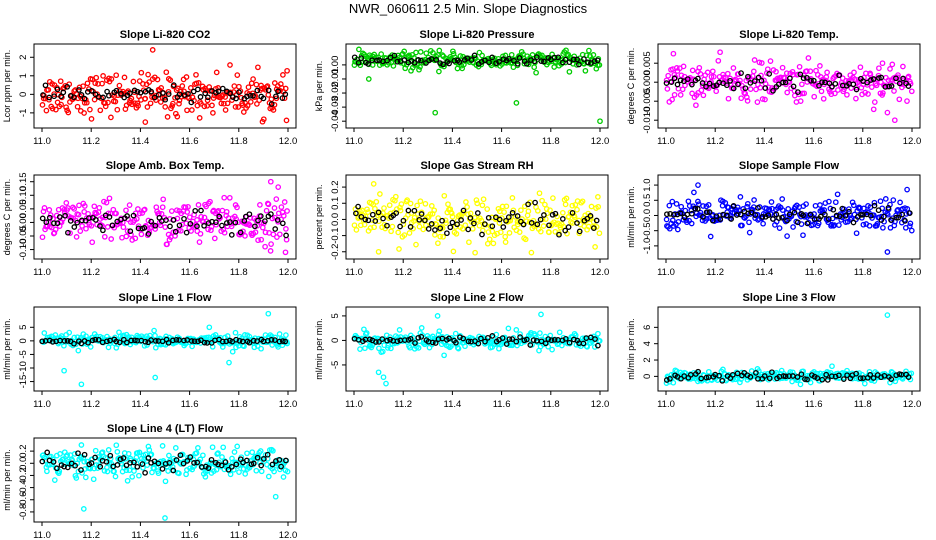 The height and width of the screenshot is (540, 936). I want to click on y-tick-label: 5, so click(23, 327).